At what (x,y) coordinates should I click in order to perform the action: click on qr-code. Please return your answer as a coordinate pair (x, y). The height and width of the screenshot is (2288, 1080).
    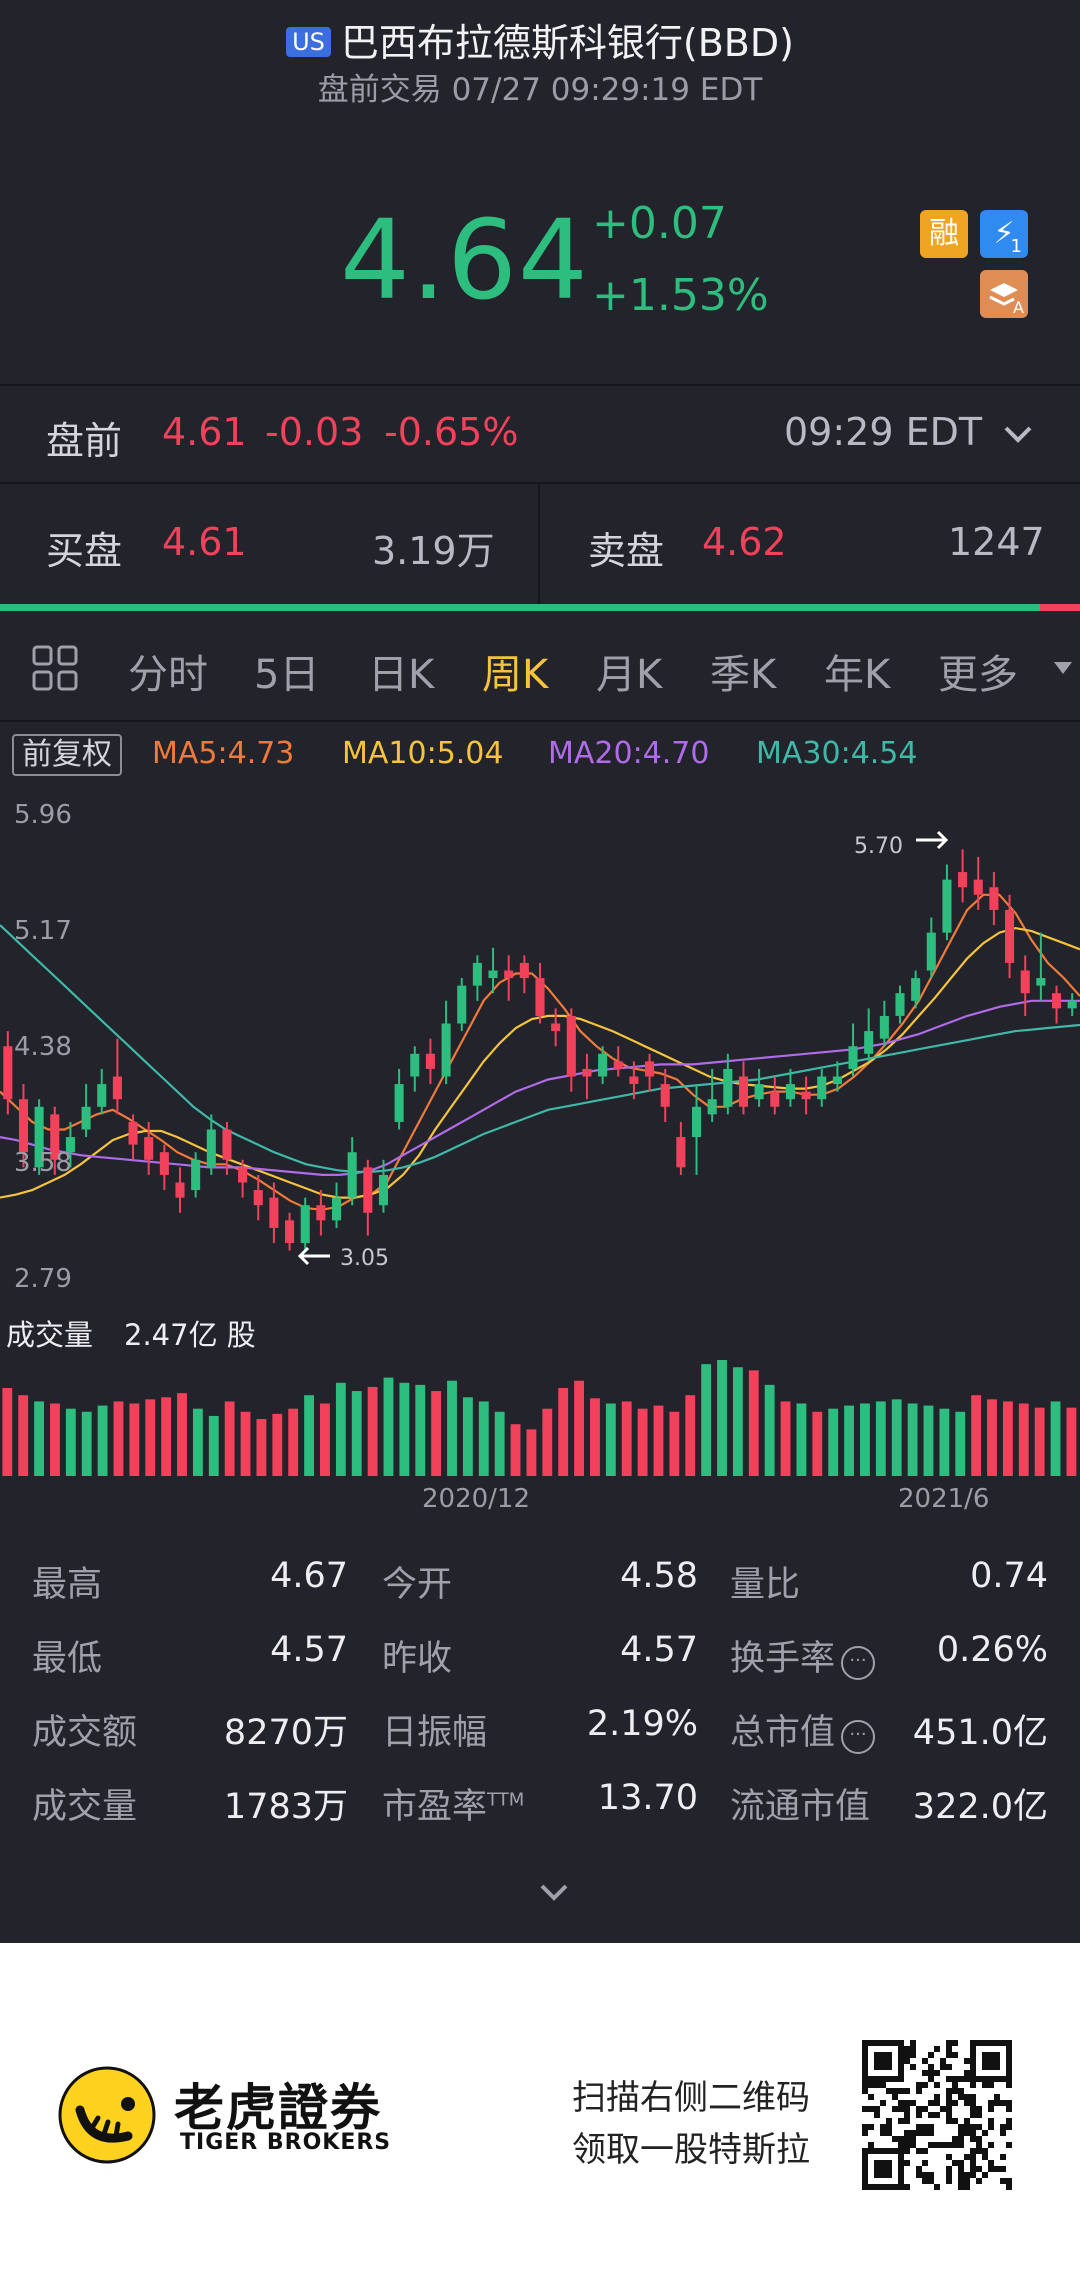
    Looking at the image, I should click on (937, 2115).